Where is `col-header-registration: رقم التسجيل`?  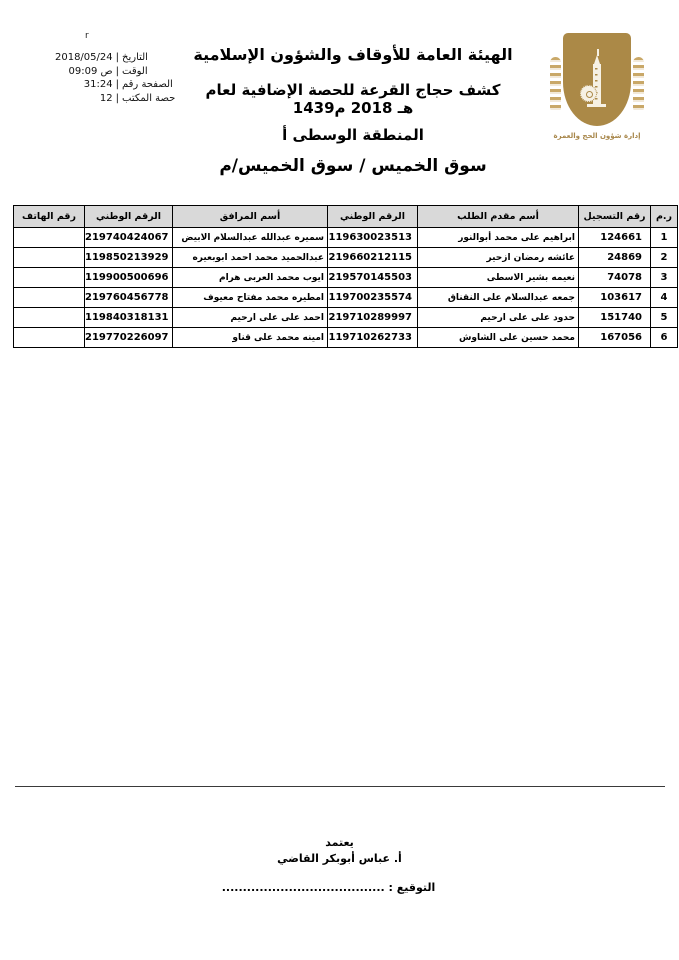 col-header-registration: رقم التسجيل is located at coordinates (614, 216).